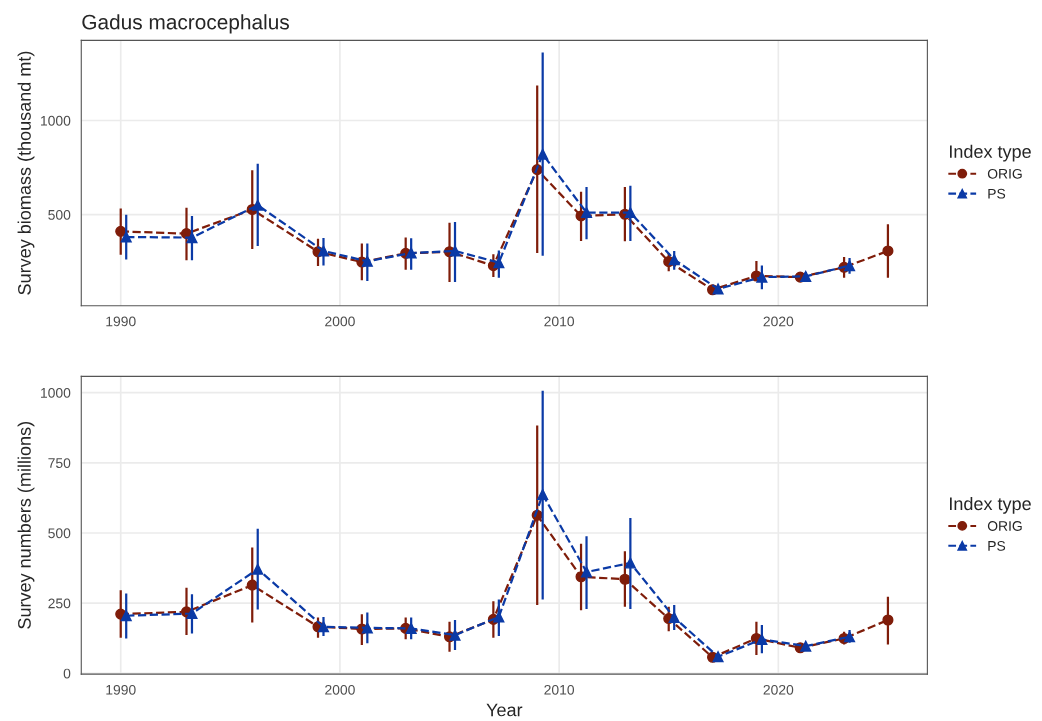 This screenshot has width=1042, height=721. Describe the element at coordinates (59, 463) in the screenshot. I see `y-tick-label: 750` at that location.